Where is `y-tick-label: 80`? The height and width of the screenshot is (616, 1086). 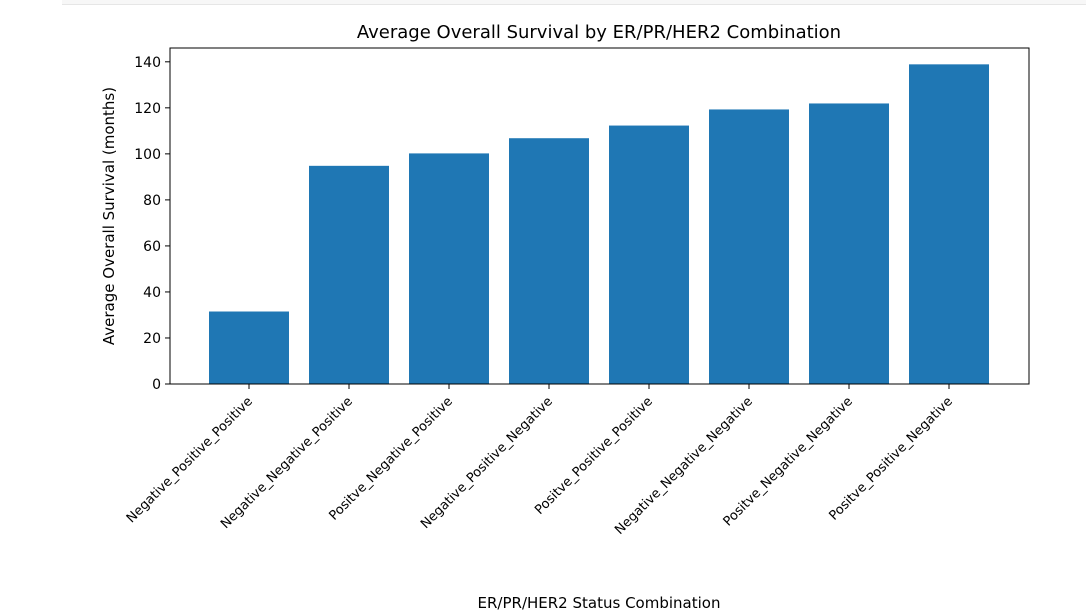
y-tick-label: 80 is located at coordinates (152, 201).